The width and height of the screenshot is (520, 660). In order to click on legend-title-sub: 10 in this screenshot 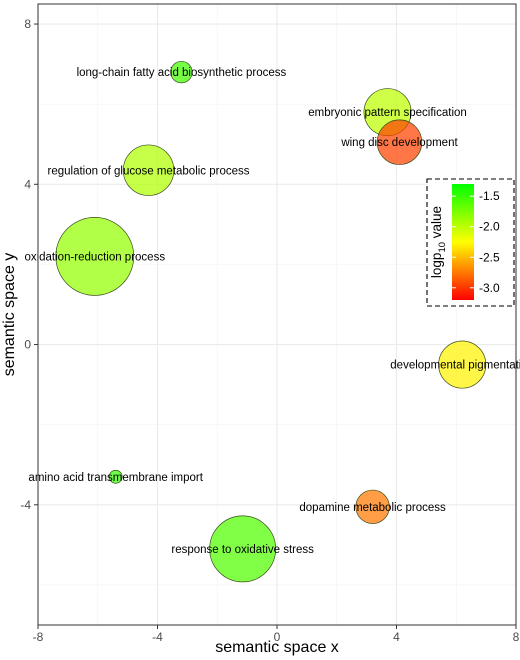, I will do `click(442, 247)`.